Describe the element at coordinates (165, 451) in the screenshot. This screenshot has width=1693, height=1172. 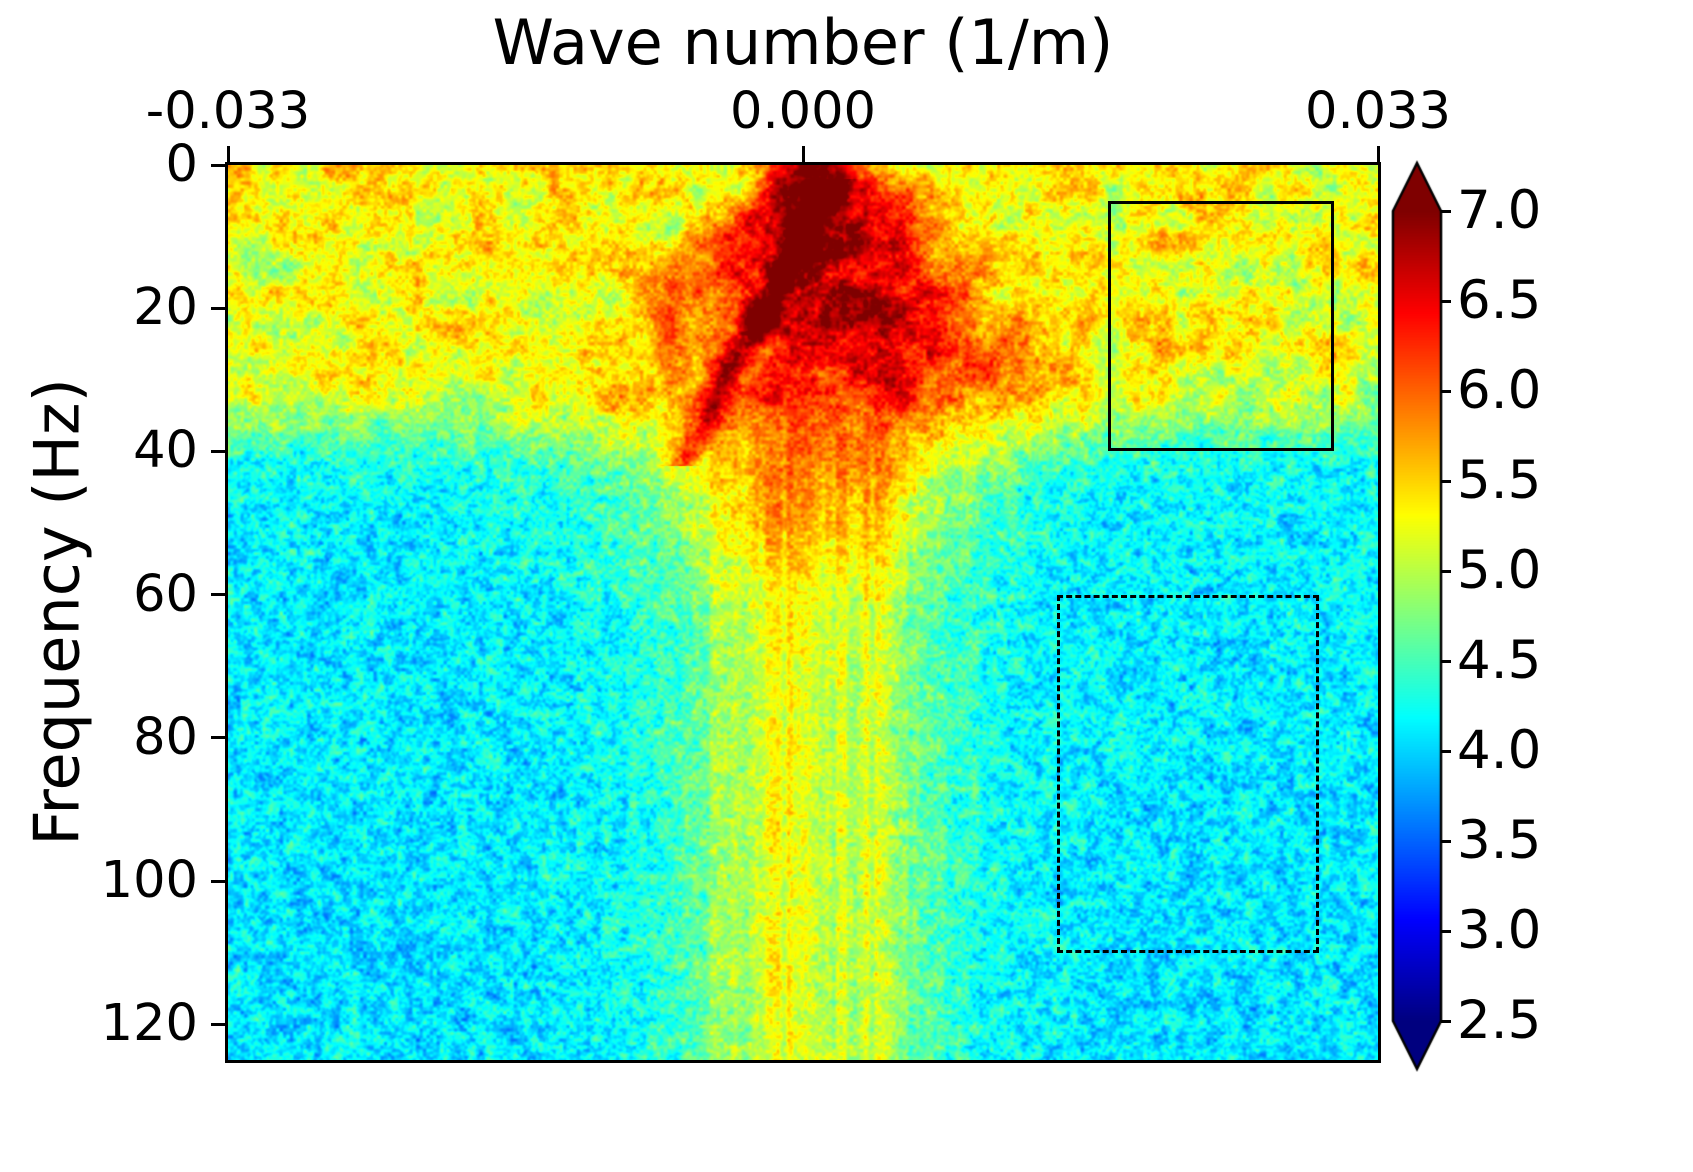
I see `y-tick-label: 40` at that location.